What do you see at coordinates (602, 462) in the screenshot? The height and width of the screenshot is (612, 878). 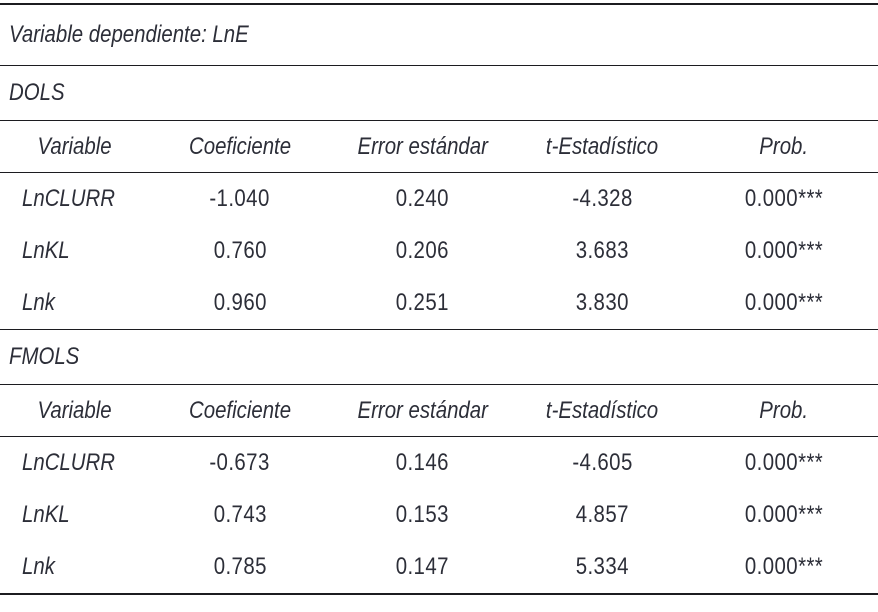 I see `t-statistic-cell: -4.605` at bounding box center [602, 462].